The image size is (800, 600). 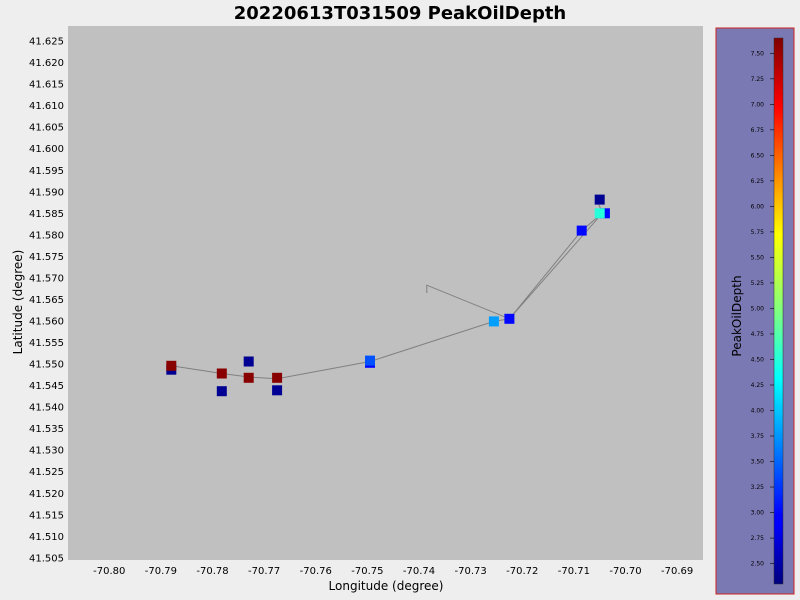 I want to click on y-tick-label: 41.615, so click(x=46, y=85).